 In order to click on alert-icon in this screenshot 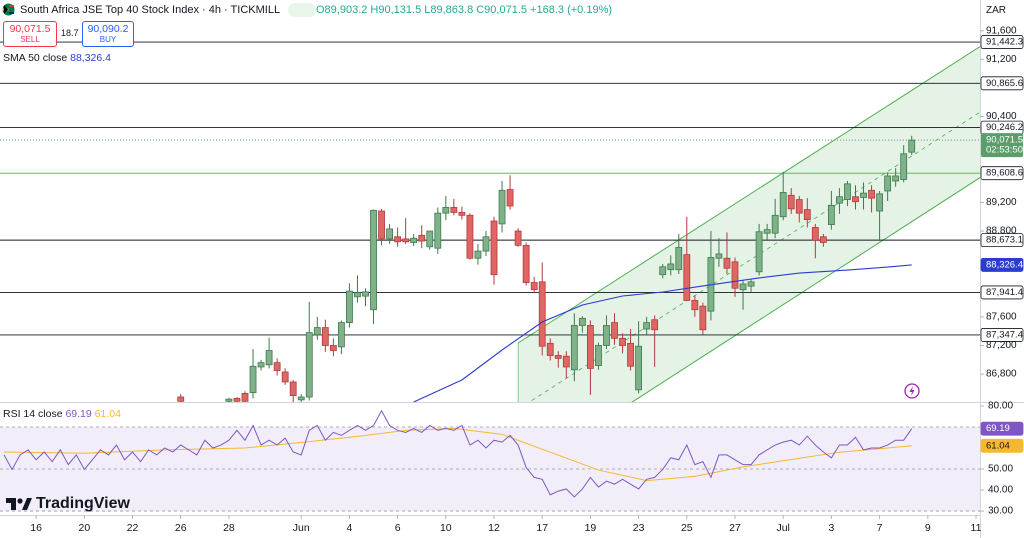, I will do `click(912, 391)`.